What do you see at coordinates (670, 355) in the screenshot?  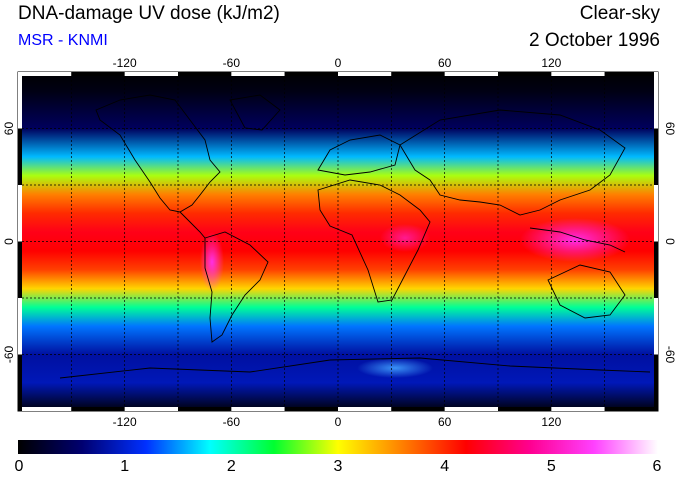 I see `right-lat-label: -60` at bounding box center [670, 355].